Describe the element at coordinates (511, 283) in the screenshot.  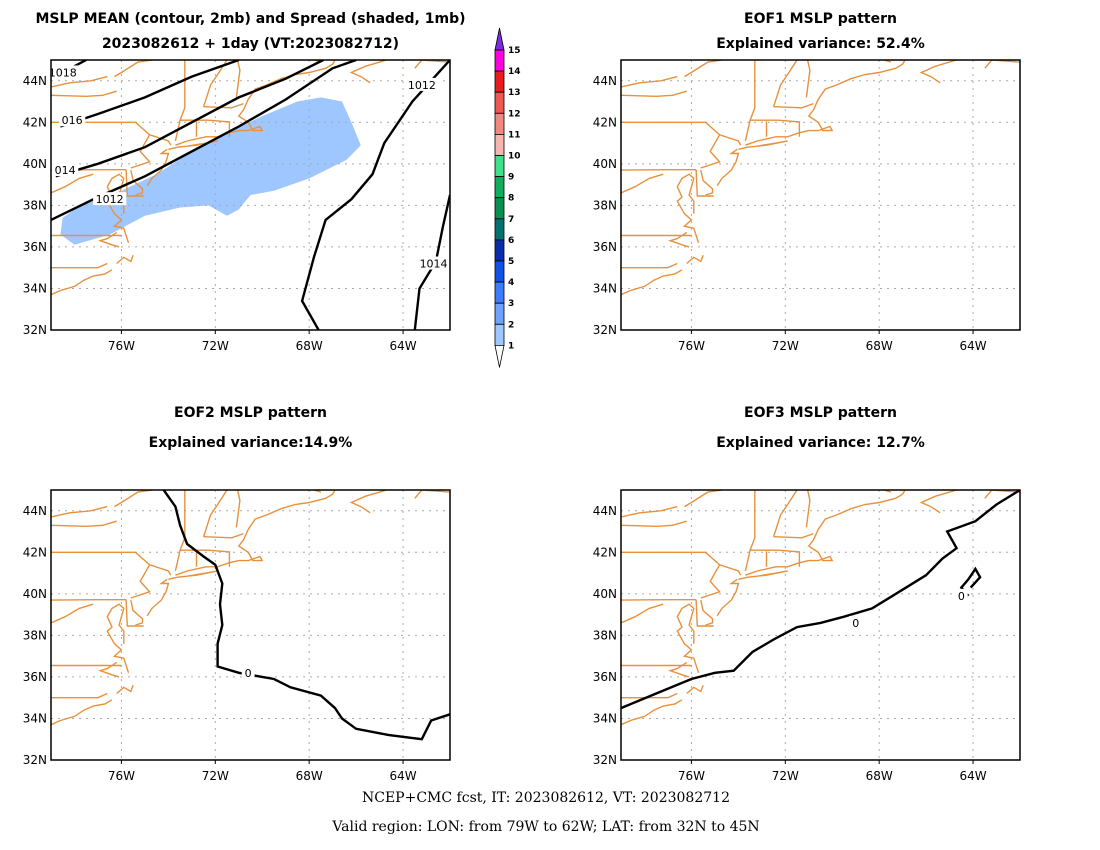
I see `colorbar-label: 4` at that location.